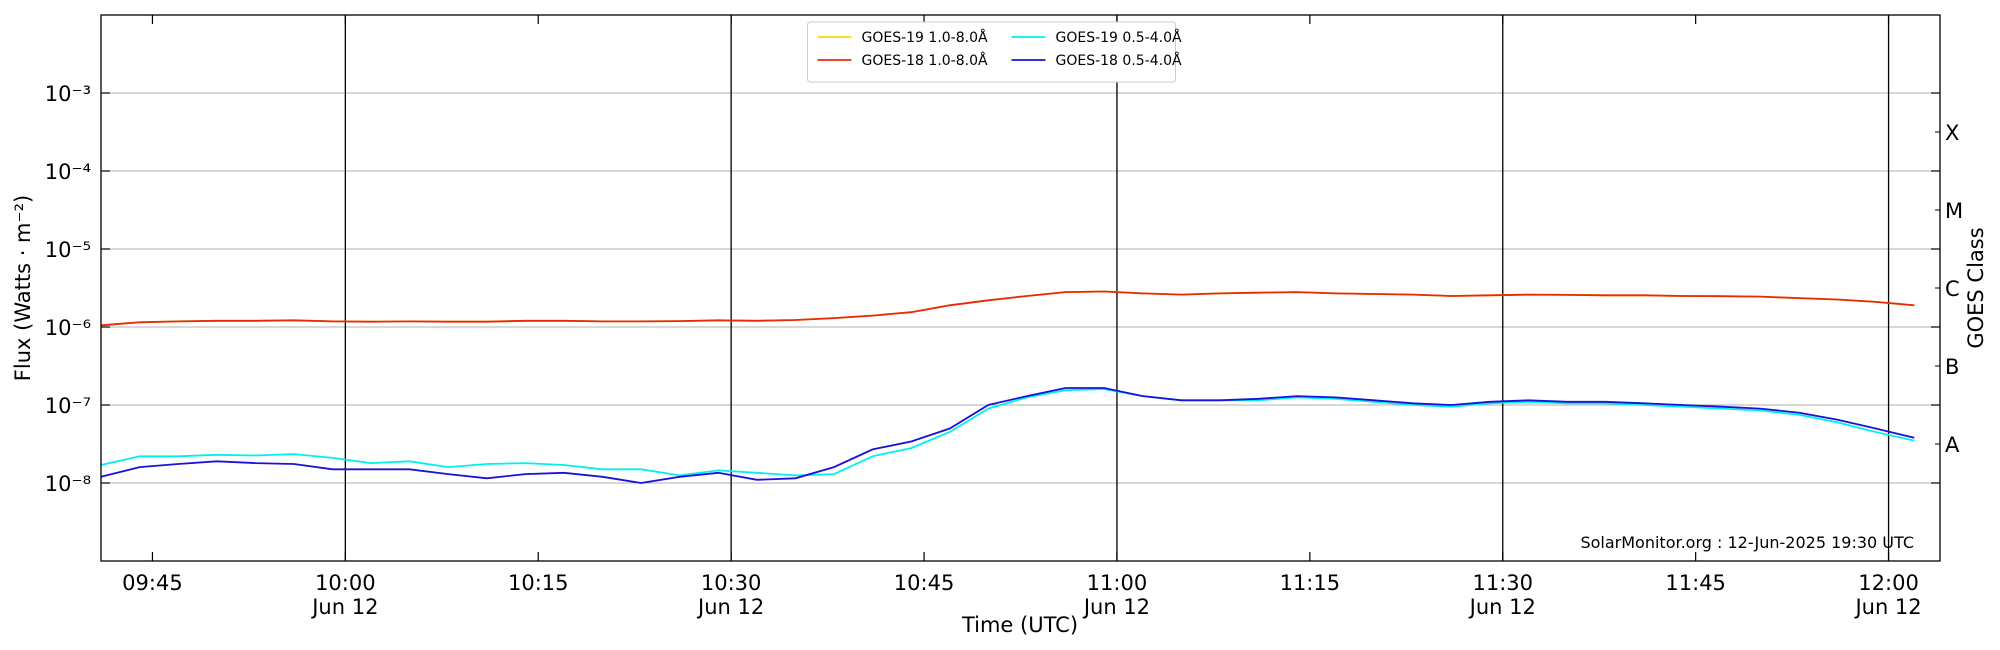 This screenshot has height=650, width=2000. What do you see at coordinates (925, 37) in the screenshot?
I see `legend-label: GOES-19 1.0-8.0Å` at bounding box center [925, 37].